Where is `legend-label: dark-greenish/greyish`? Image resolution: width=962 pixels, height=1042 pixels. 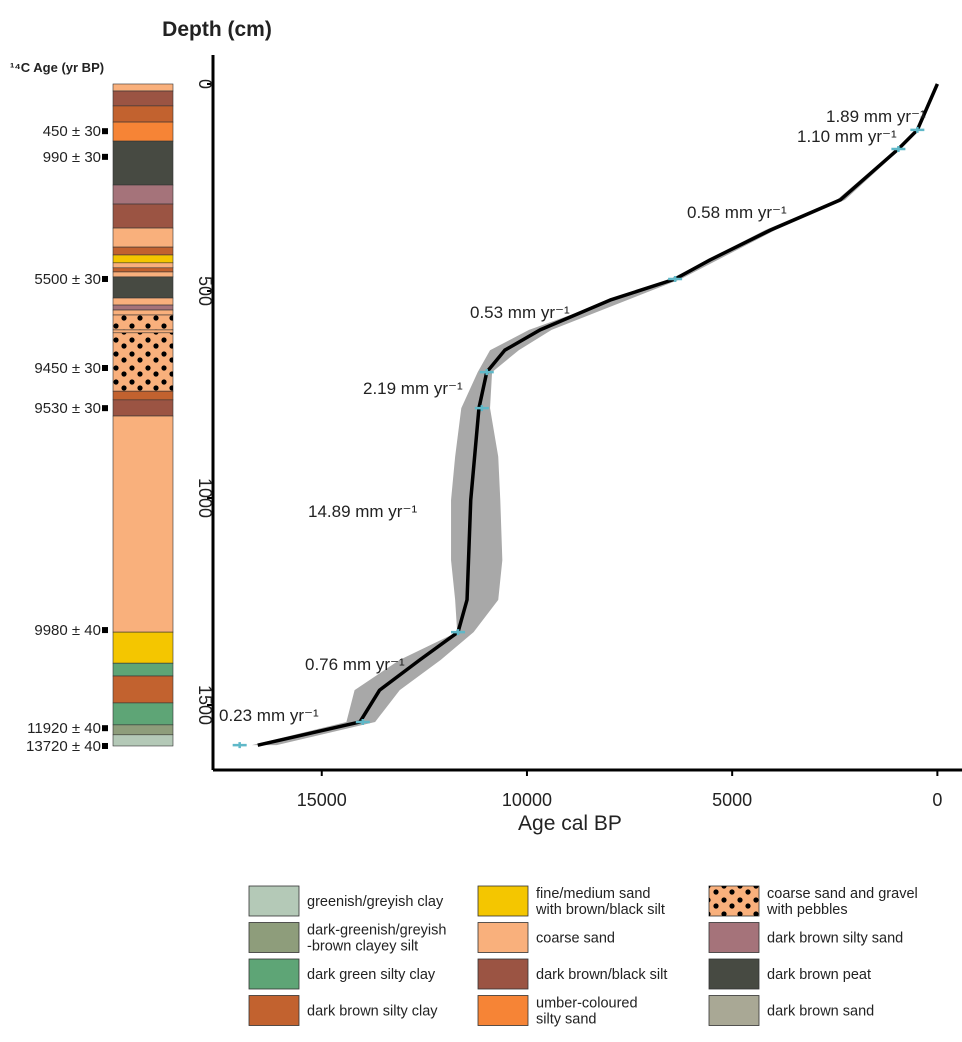
legend-label: dark-greenish/greyish is located at coordinates (376, 931).